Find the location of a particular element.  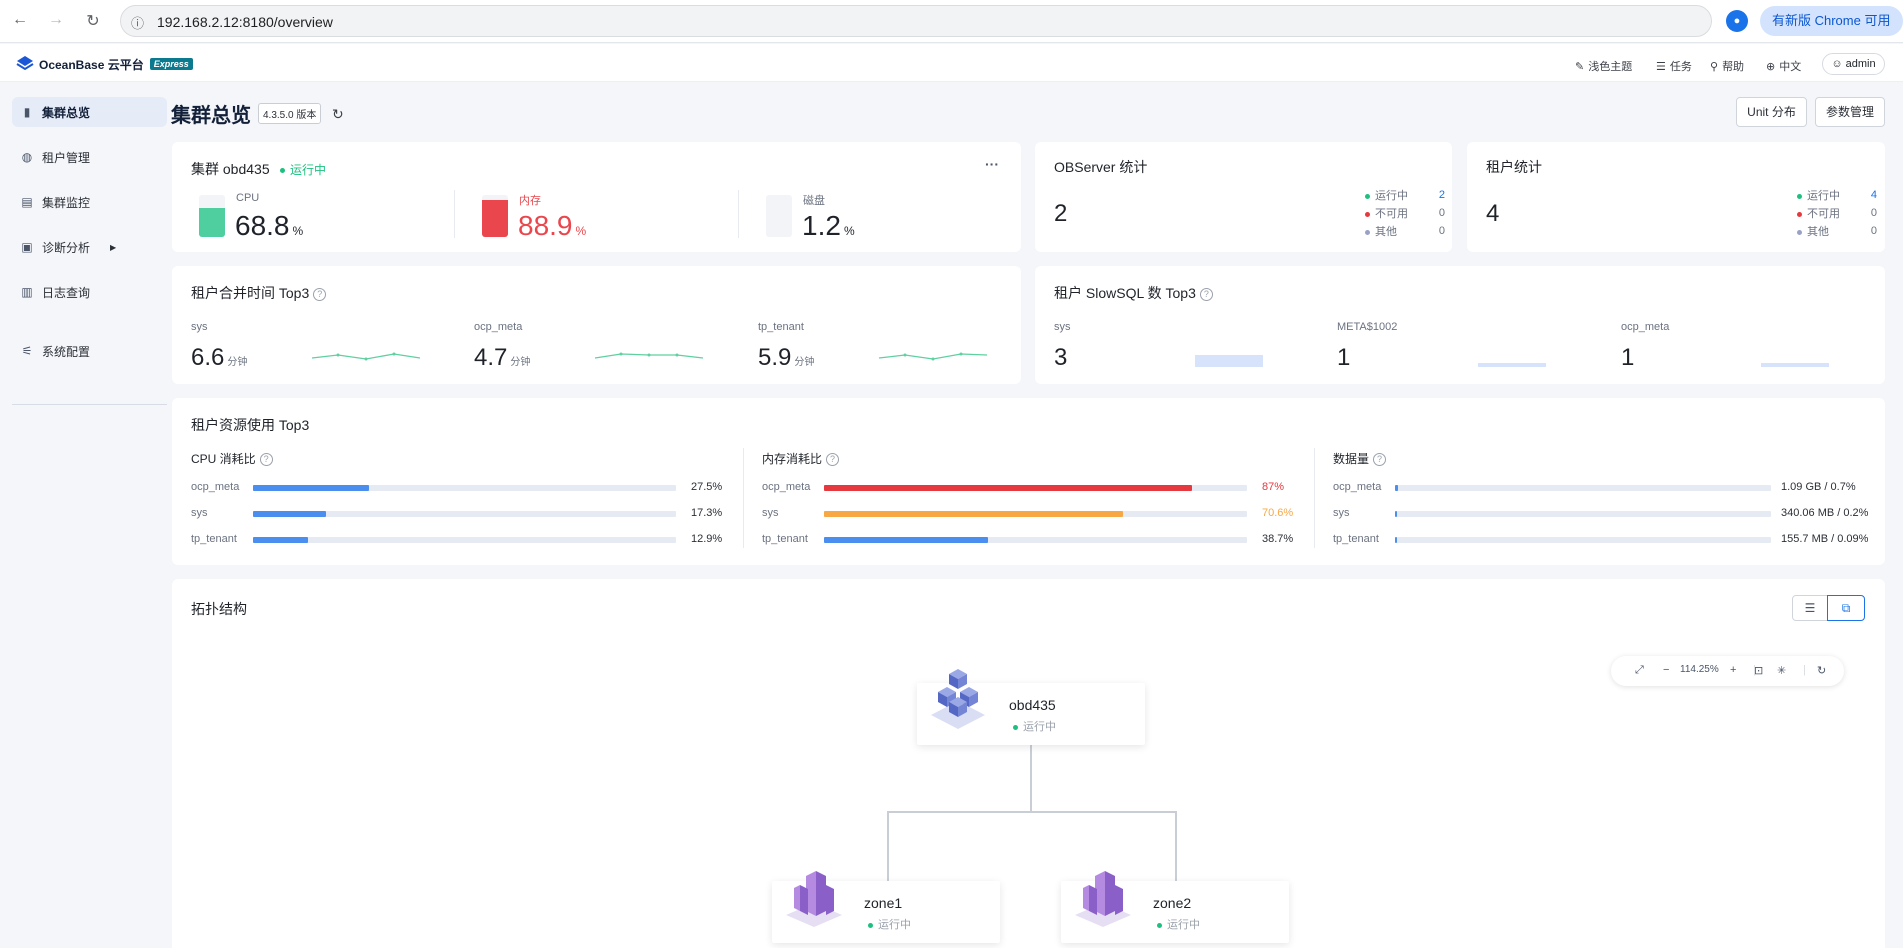

globe-icon: ⊕ is located at coordinates (1771, 66).